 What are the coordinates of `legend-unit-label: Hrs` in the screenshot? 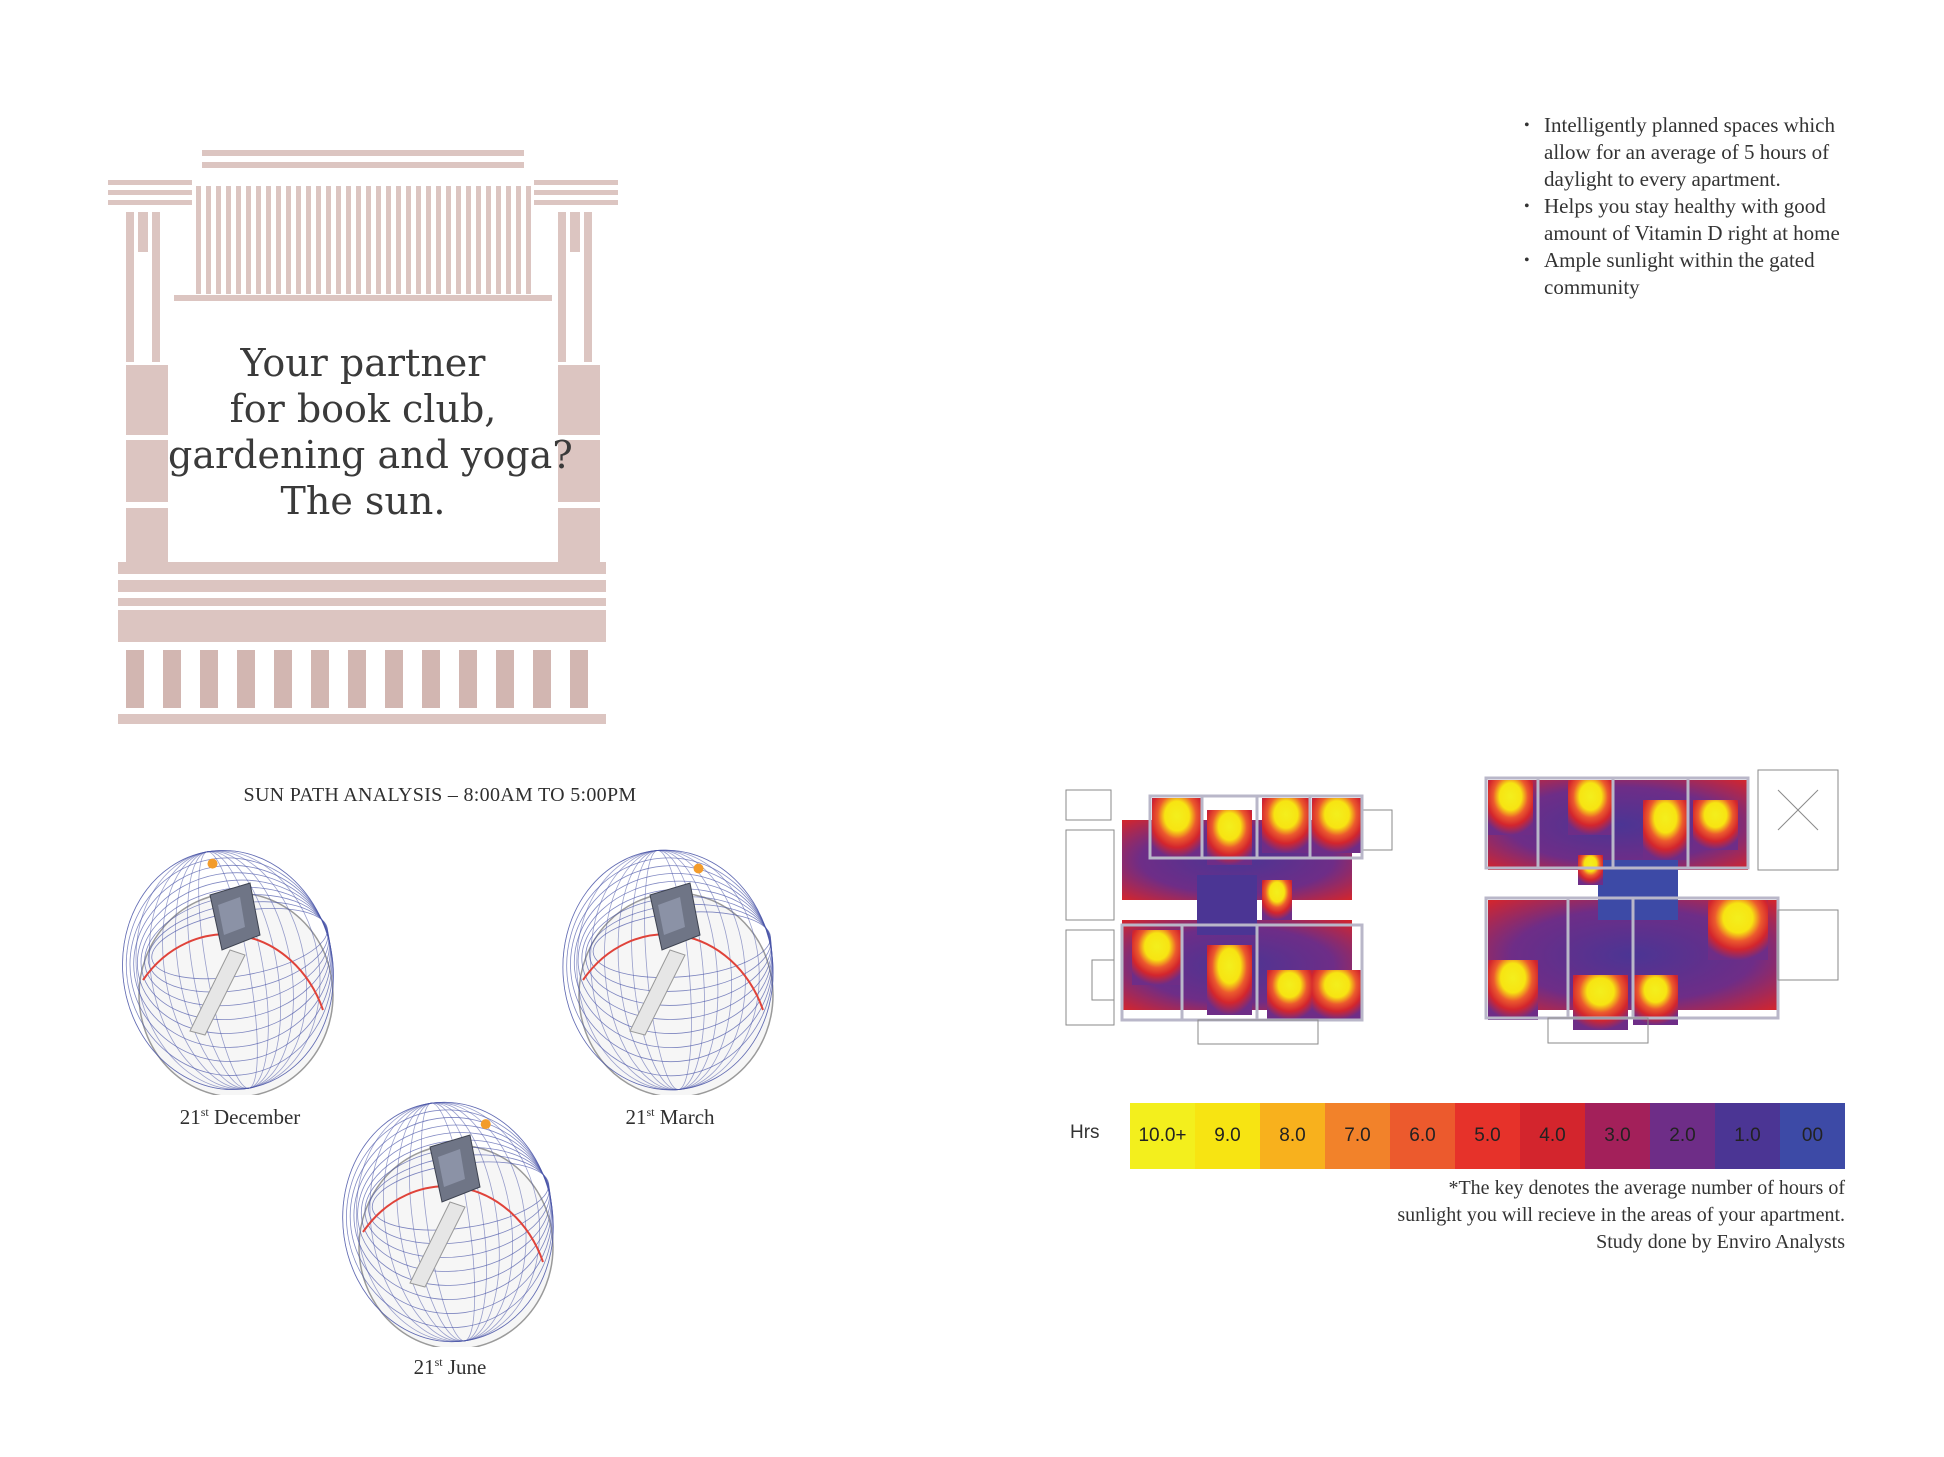 It's located at (1085, 1132).